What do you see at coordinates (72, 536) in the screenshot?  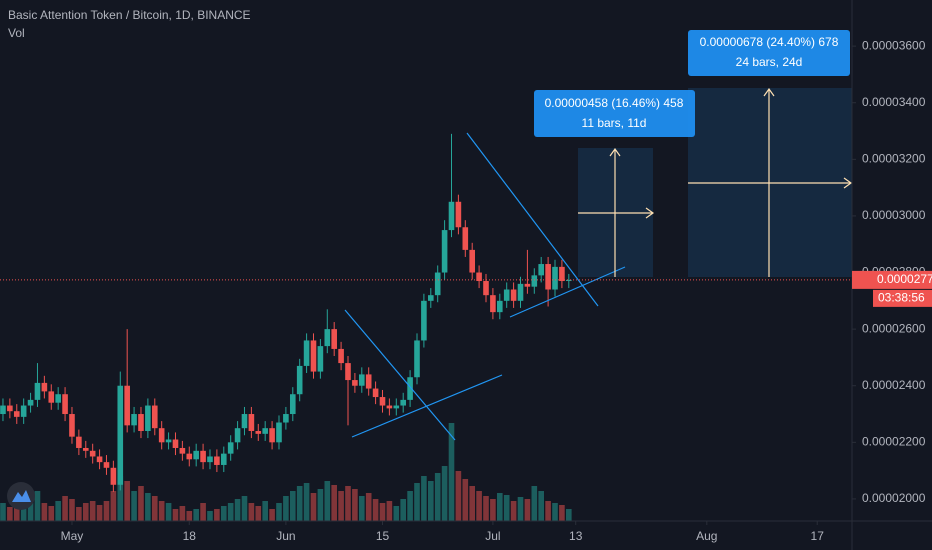 I see `x-tick-label: May` at bounding box center [72, 536].